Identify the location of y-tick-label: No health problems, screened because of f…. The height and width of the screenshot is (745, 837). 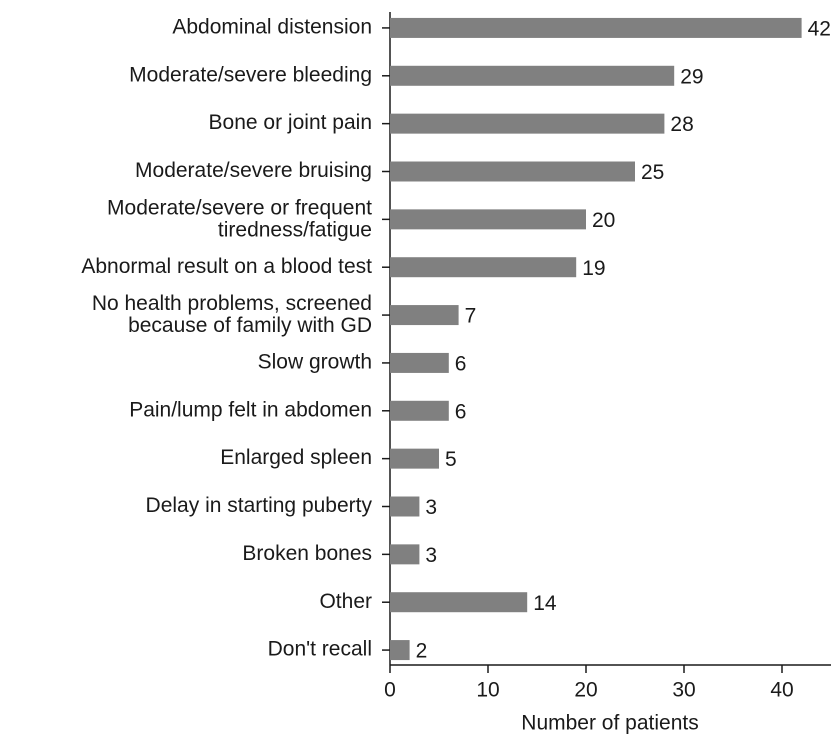
(232, 314).